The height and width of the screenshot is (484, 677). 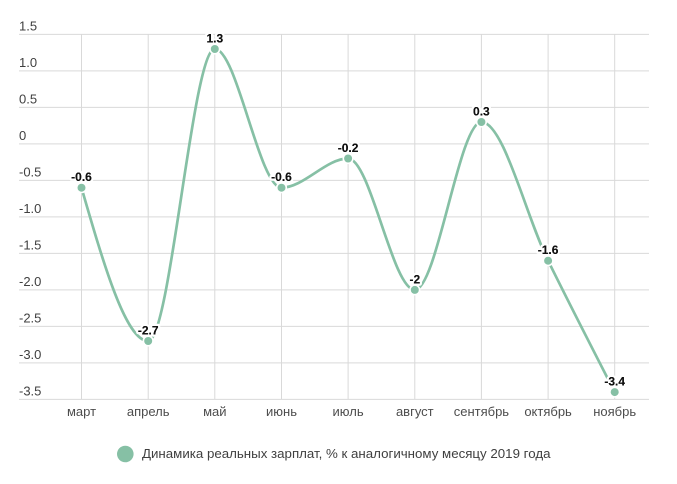 I want to click on svg-text: -1.6, so click(x=548, y=250).